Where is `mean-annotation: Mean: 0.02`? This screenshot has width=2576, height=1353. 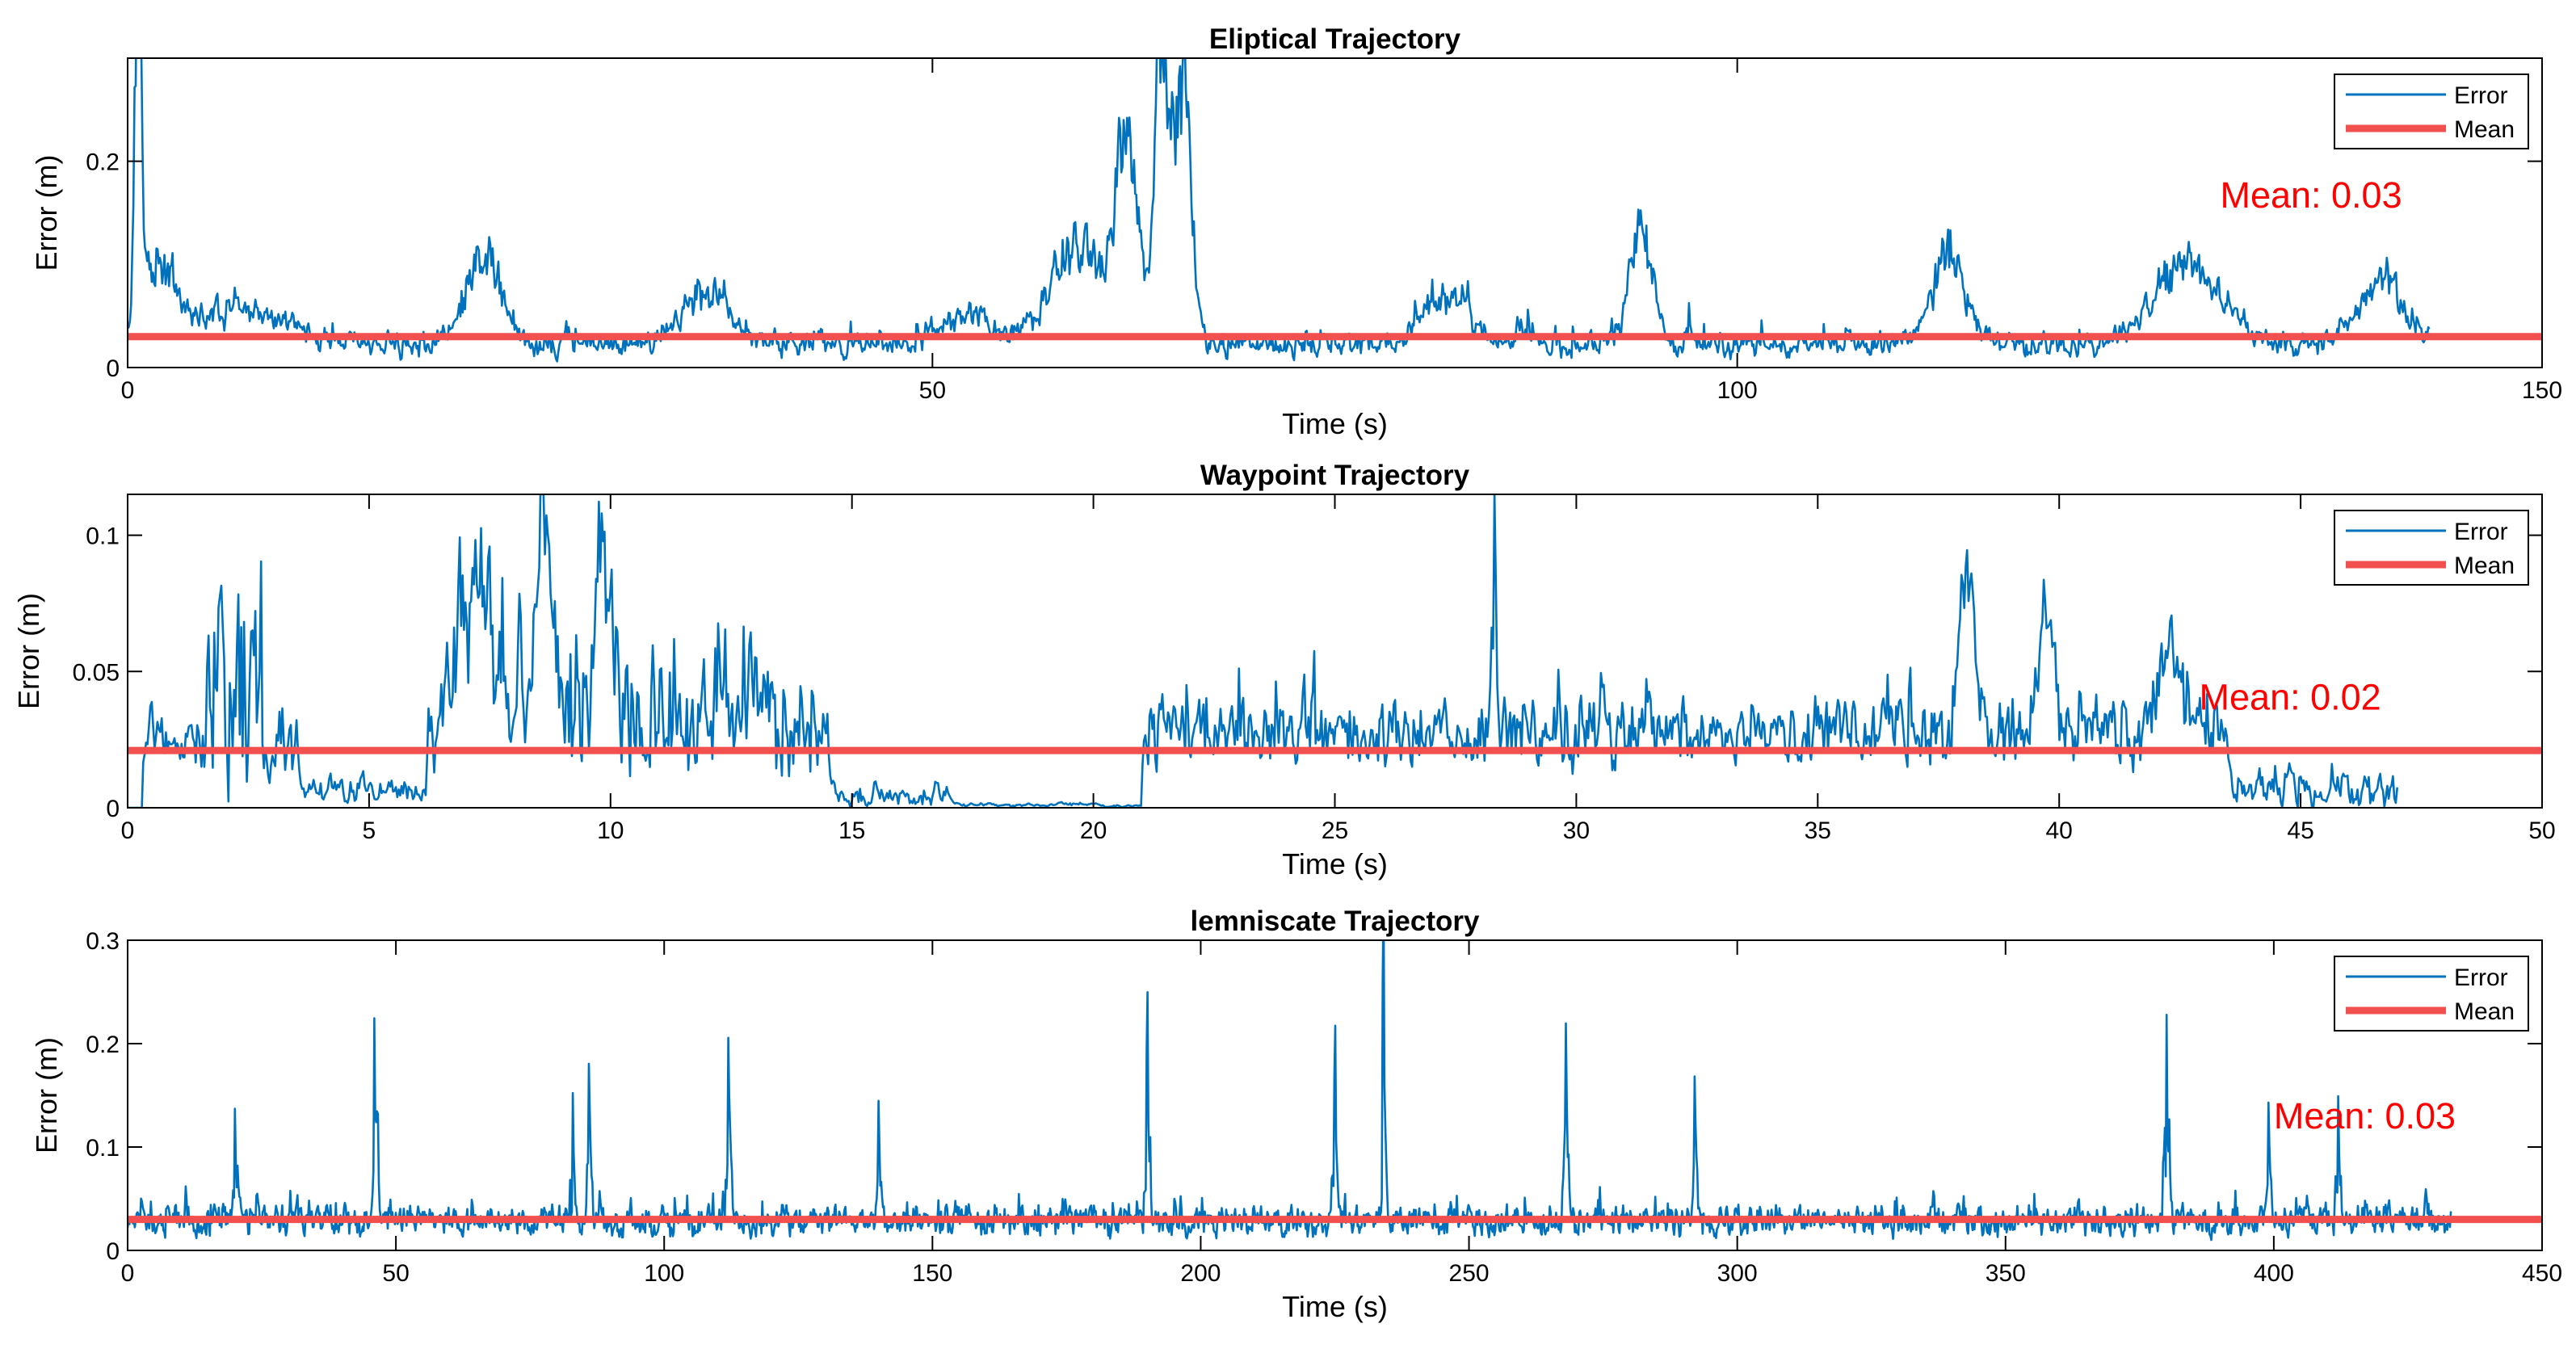
mean-annotation: Mean: 0.02 is located at coordinates (2290, 697).